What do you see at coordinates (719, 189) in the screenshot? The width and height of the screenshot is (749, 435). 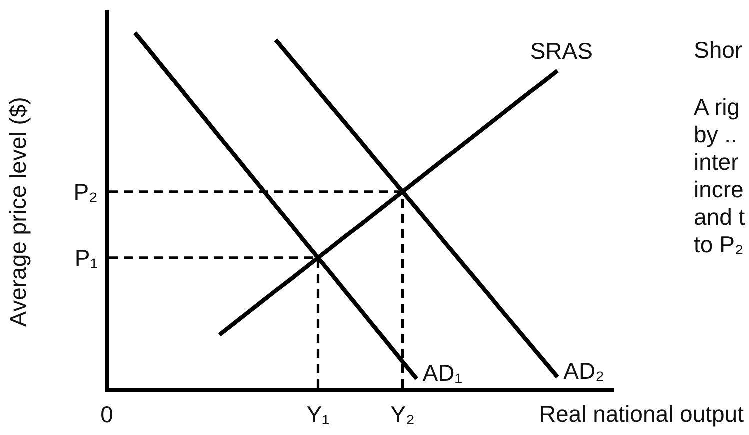 I see `text: incre` at bounding box center [719, 189].